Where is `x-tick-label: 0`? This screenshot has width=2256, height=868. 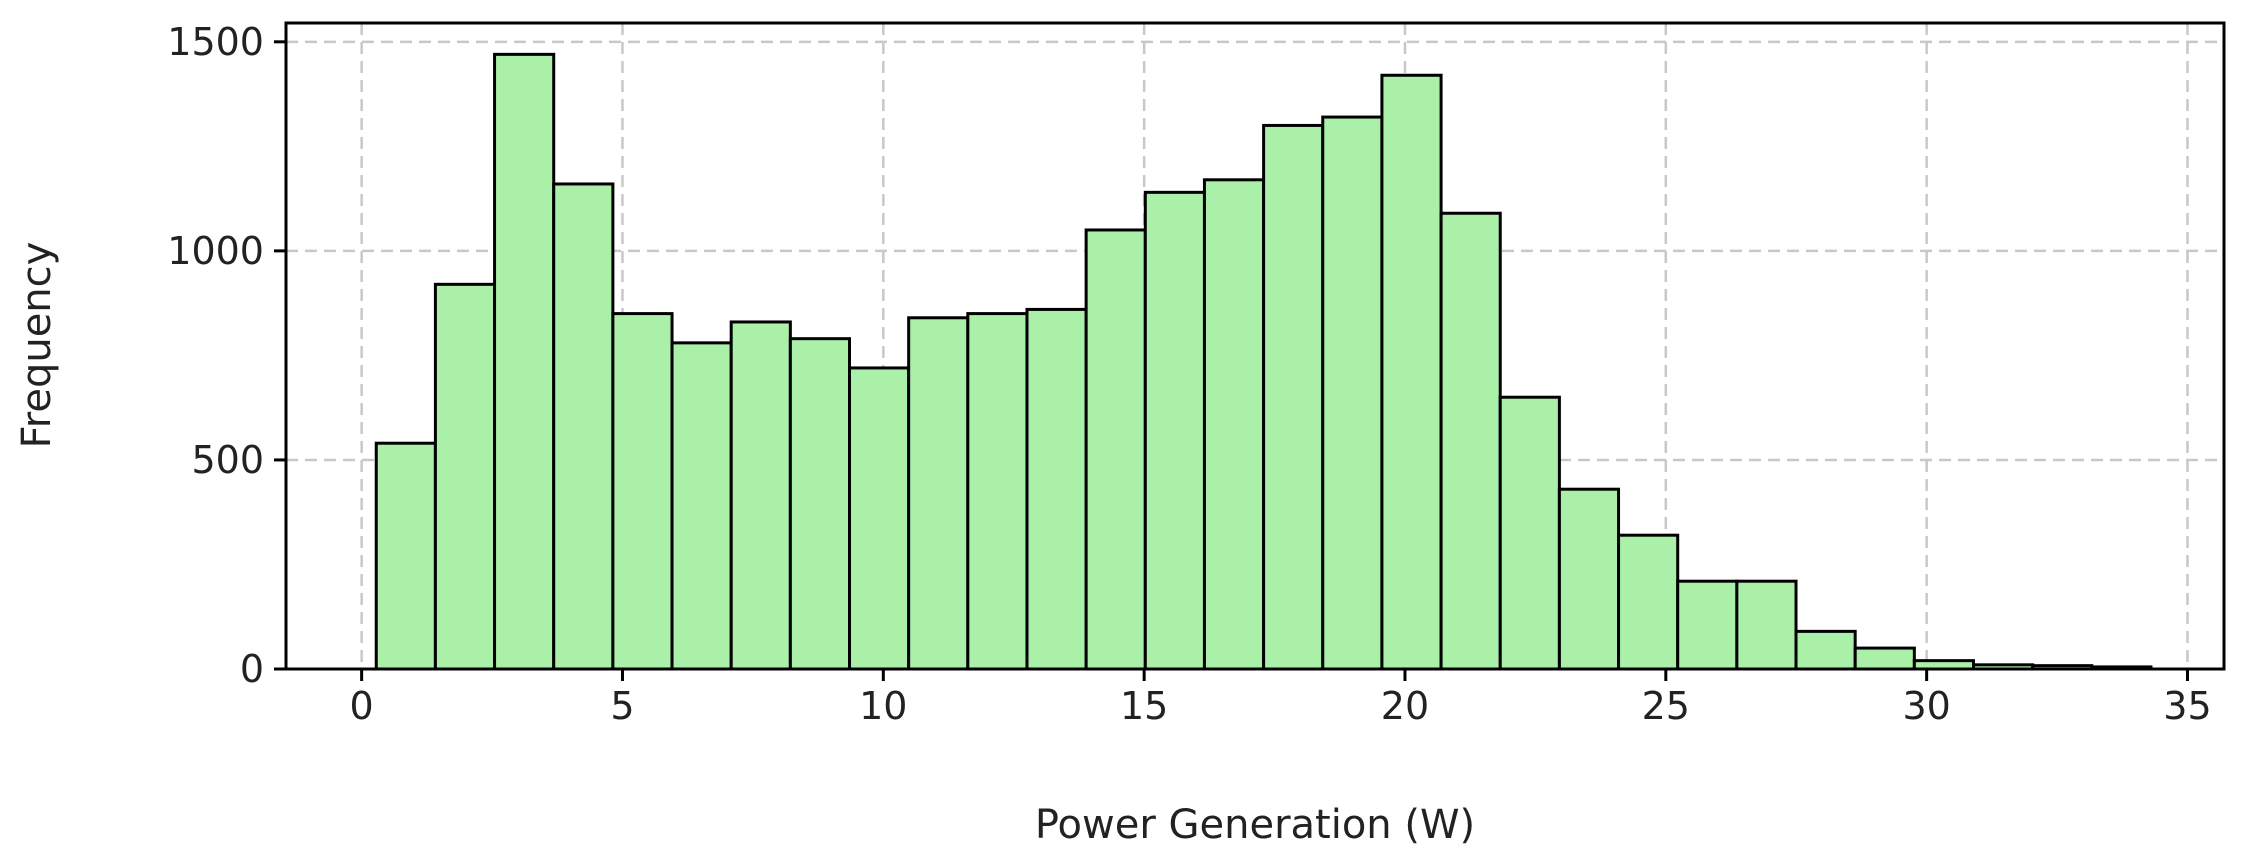
x-tick-label: 0 is located at coordinates (362, 706).